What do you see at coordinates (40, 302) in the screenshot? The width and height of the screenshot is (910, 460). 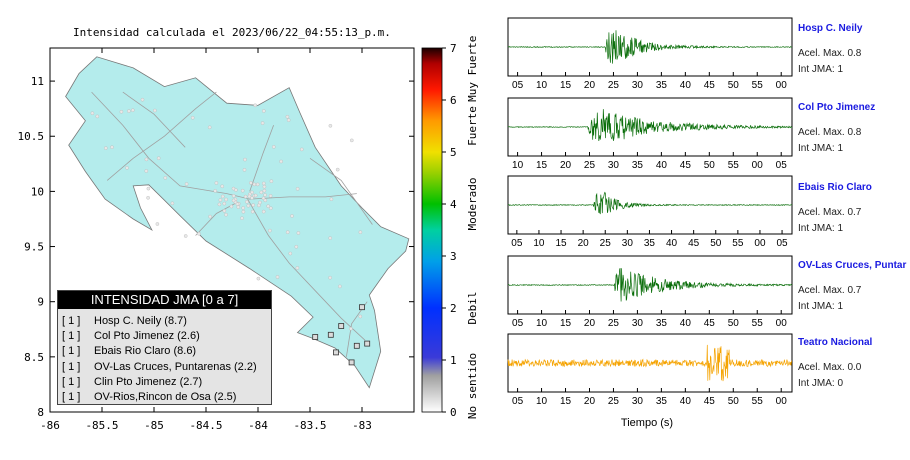 I see `map-y-tick-label: 9` at bounding box center [40, 302].